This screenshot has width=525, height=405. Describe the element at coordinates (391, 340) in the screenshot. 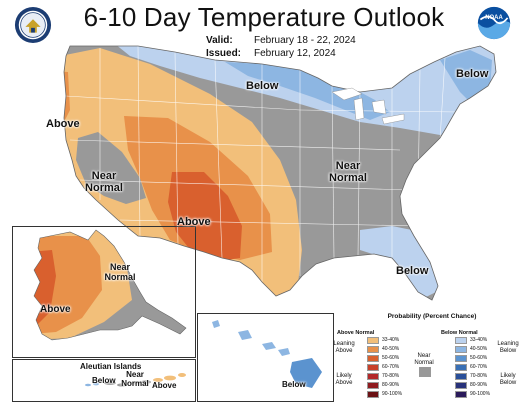

I see `legend-above-range-label: 33-40%` at that location.